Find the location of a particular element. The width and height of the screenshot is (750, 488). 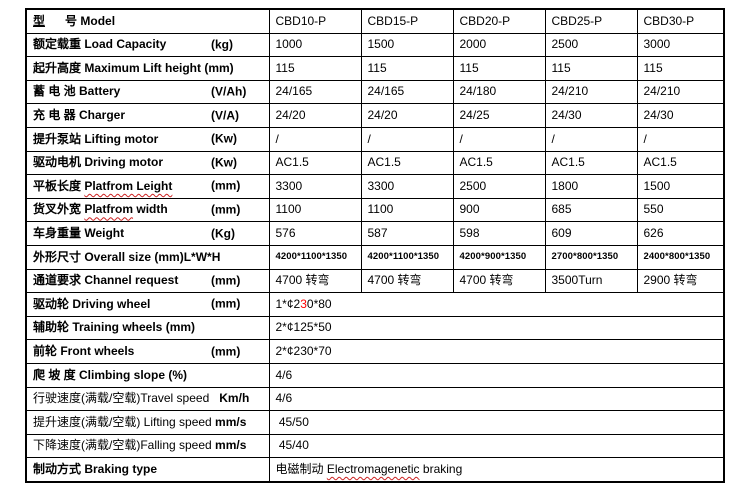

weight-row: 车身重量 Weight (Kg) 576 587 598 609 626 is located at coordinates (375, 233).